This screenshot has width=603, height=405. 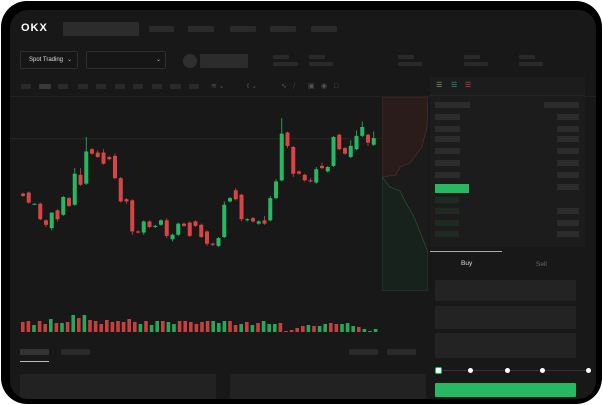 I want to click on amount-input, so click(x=505, y=317).